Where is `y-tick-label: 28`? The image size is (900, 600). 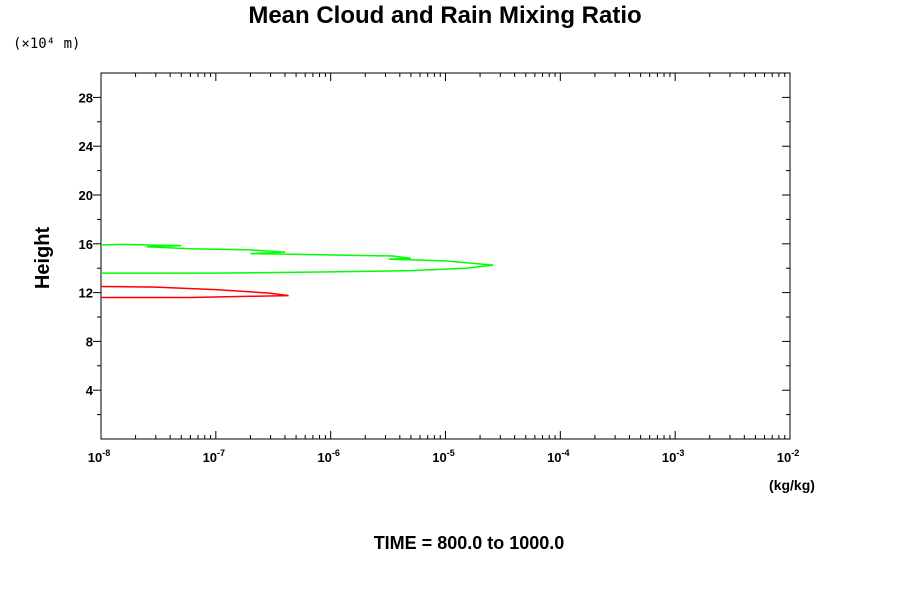
y-tick-label: 28 is located at coordinates (86, 97).